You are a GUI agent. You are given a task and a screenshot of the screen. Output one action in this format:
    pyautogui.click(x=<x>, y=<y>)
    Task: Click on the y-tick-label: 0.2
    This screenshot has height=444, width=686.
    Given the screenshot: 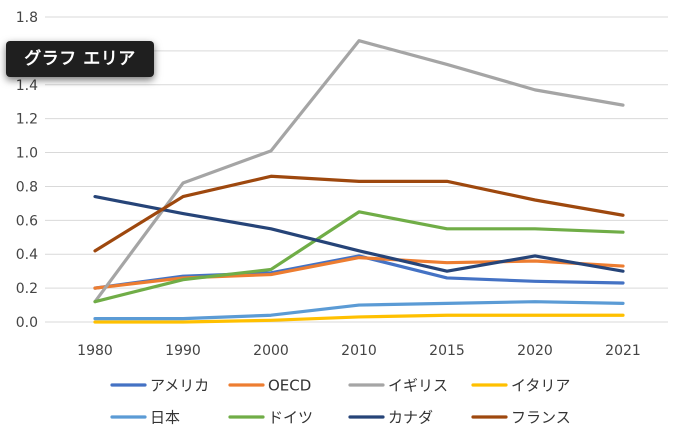 What is the action you would take?
    pyautogui.click(x=27, y=289)
    